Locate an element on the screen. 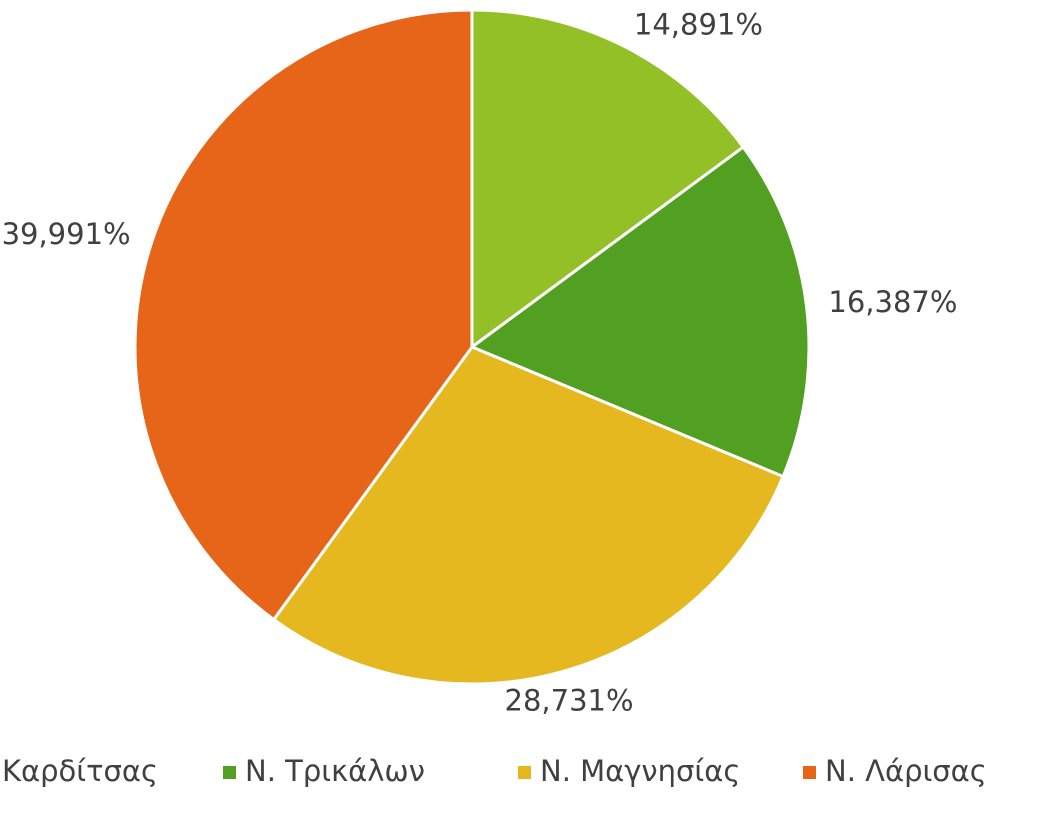 Image resolution: width=1043 pixels, height=820 pixels. legend-label: Ν. Λάρισας is located at coordinates (906, 771).